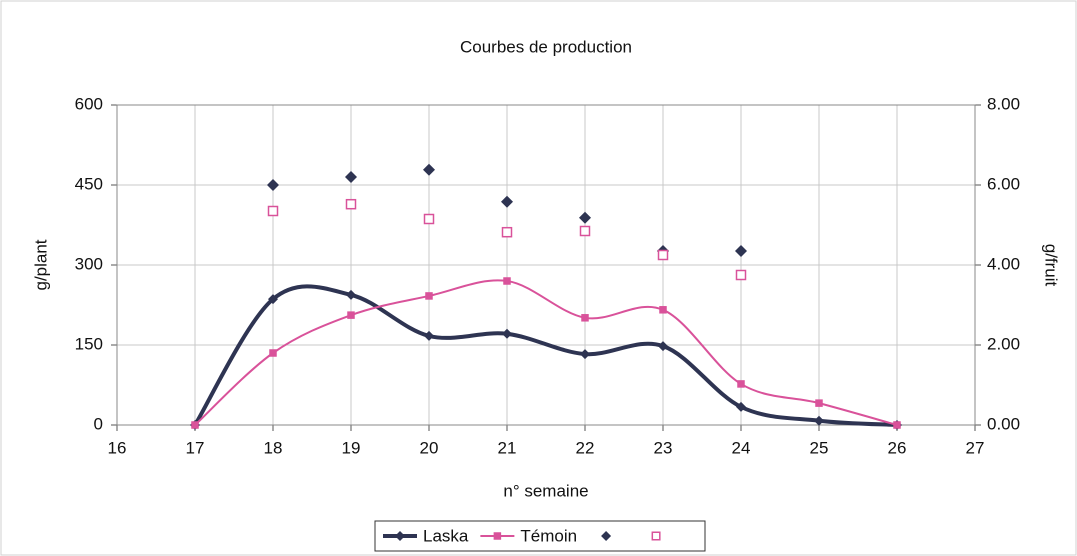 This screenshot has height=556, width=1077. Describe the element at coordinates (975, 447) in the screenshot. I see `x-tick-label: 27` at that location.